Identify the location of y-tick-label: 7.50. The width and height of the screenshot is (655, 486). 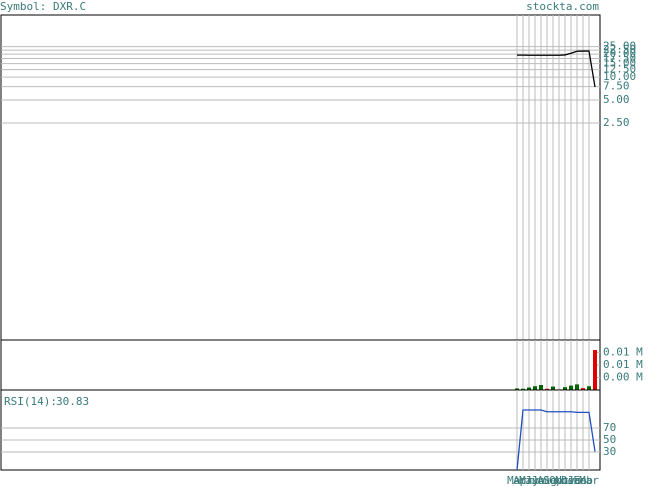
(616, 86).